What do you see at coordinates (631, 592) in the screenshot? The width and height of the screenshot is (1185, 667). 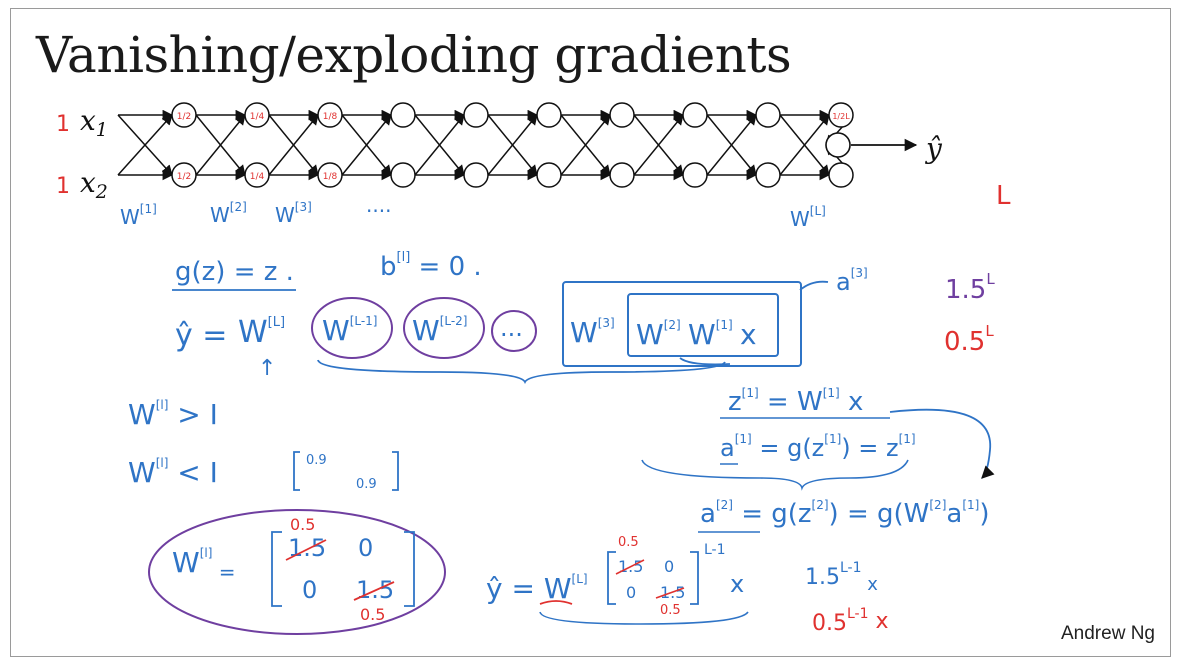 I see `yhat-cell-21: 0` at bounding box center [631, 592].